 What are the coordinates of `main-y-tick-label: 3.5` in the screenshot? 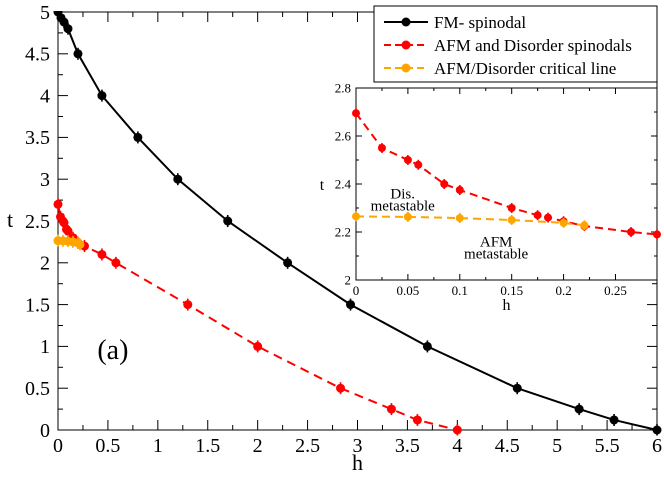 It's located at (37, 138).